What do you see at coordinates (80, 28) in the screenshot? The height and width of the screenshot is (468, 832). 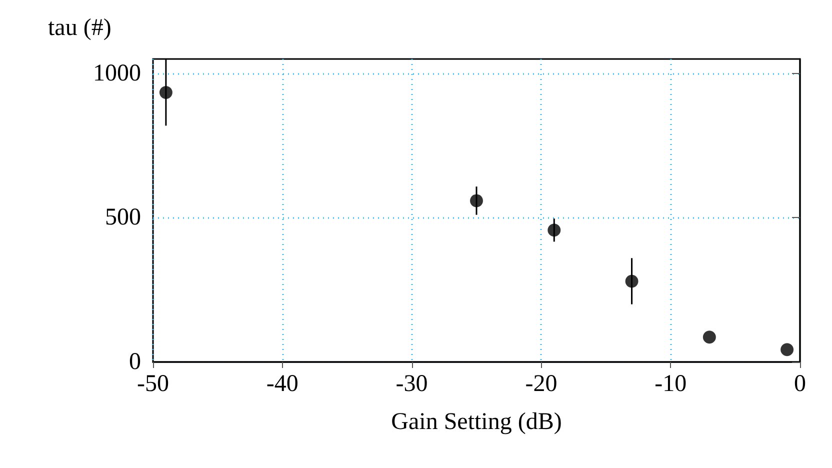 I see `y-axis-title: tau (#)` at bounding box center [80, 28].